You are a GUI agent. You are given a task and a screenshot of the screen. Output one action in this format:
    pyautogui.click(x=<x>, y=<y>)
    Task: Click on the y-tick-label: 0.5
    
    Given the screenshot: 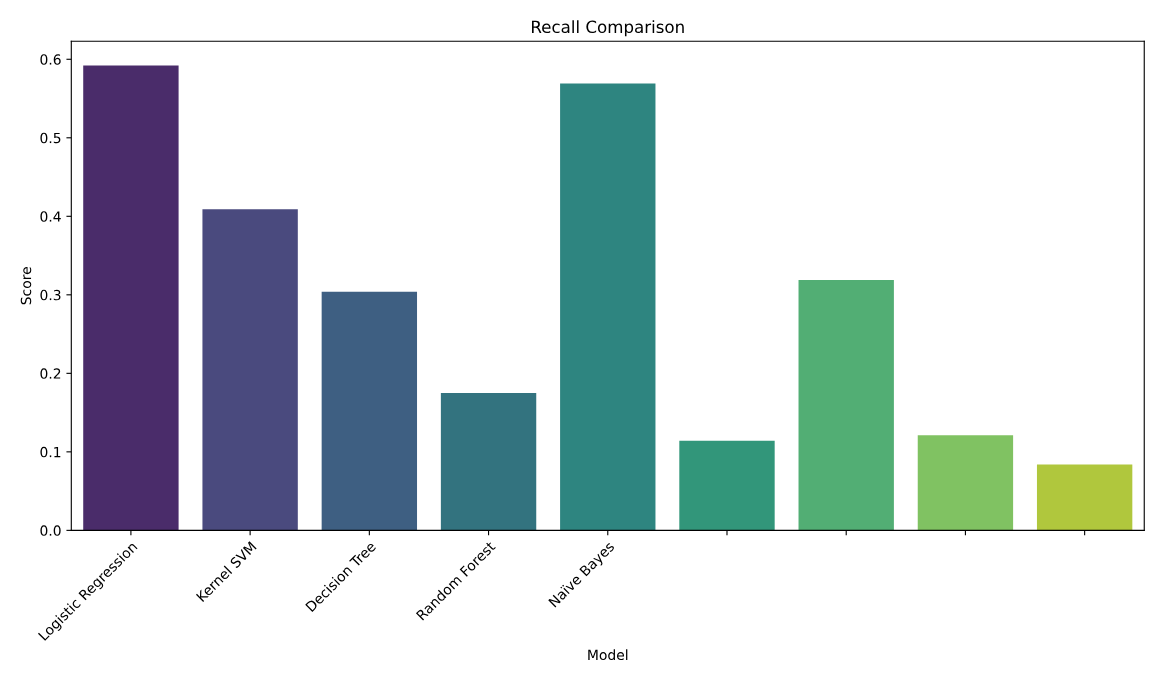 What is the action you would take?
    pyautogui.click(x=50, y=138)
    